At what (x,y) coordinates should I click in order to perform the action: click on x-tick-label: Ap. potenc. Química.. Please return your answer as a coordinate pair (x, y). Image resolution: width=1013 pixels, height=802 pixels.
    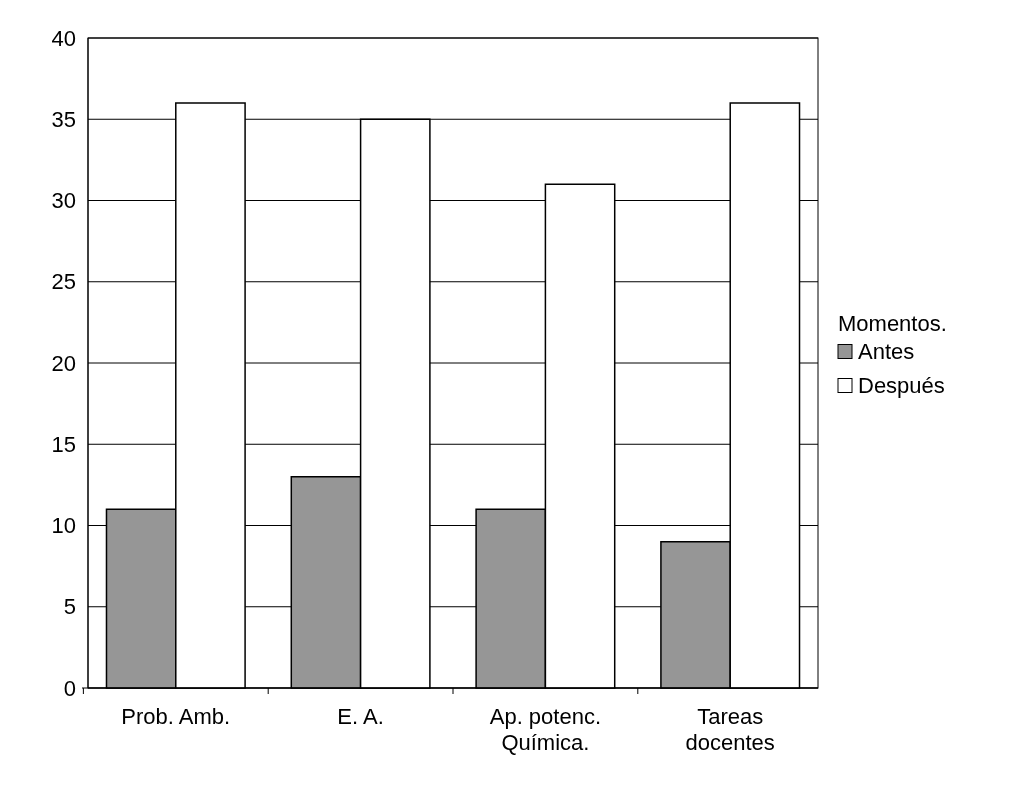
    Looking at the image, I should click on (545, 729).